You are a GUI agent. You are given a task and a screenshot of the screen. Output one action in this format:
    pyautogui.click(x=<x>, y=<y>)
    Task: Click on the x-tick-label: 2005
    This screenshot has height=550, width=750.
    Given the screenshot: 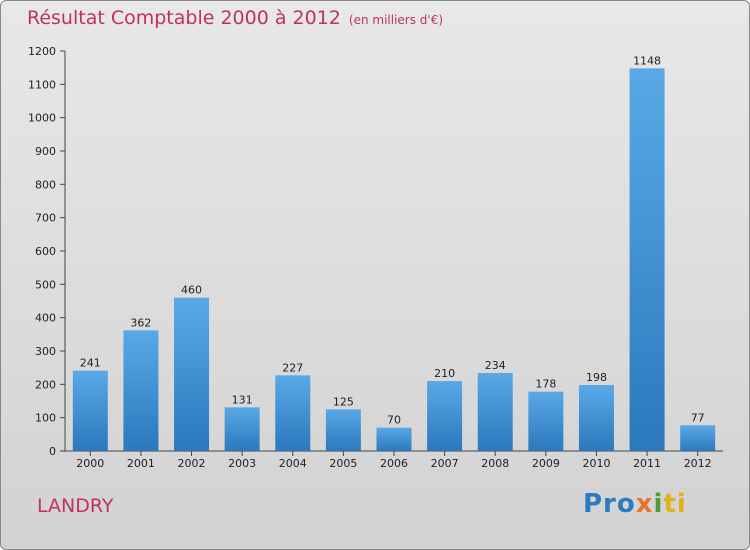 What is the action you would take?
    pyautogui.click(x=343, y=463)
    